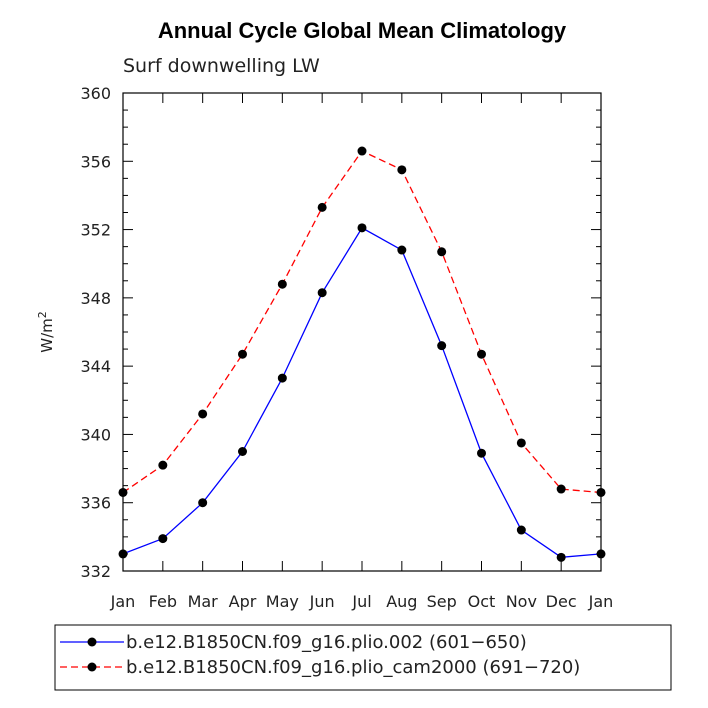  I want to click on x-tick-label: Aug, so click(401, 601).